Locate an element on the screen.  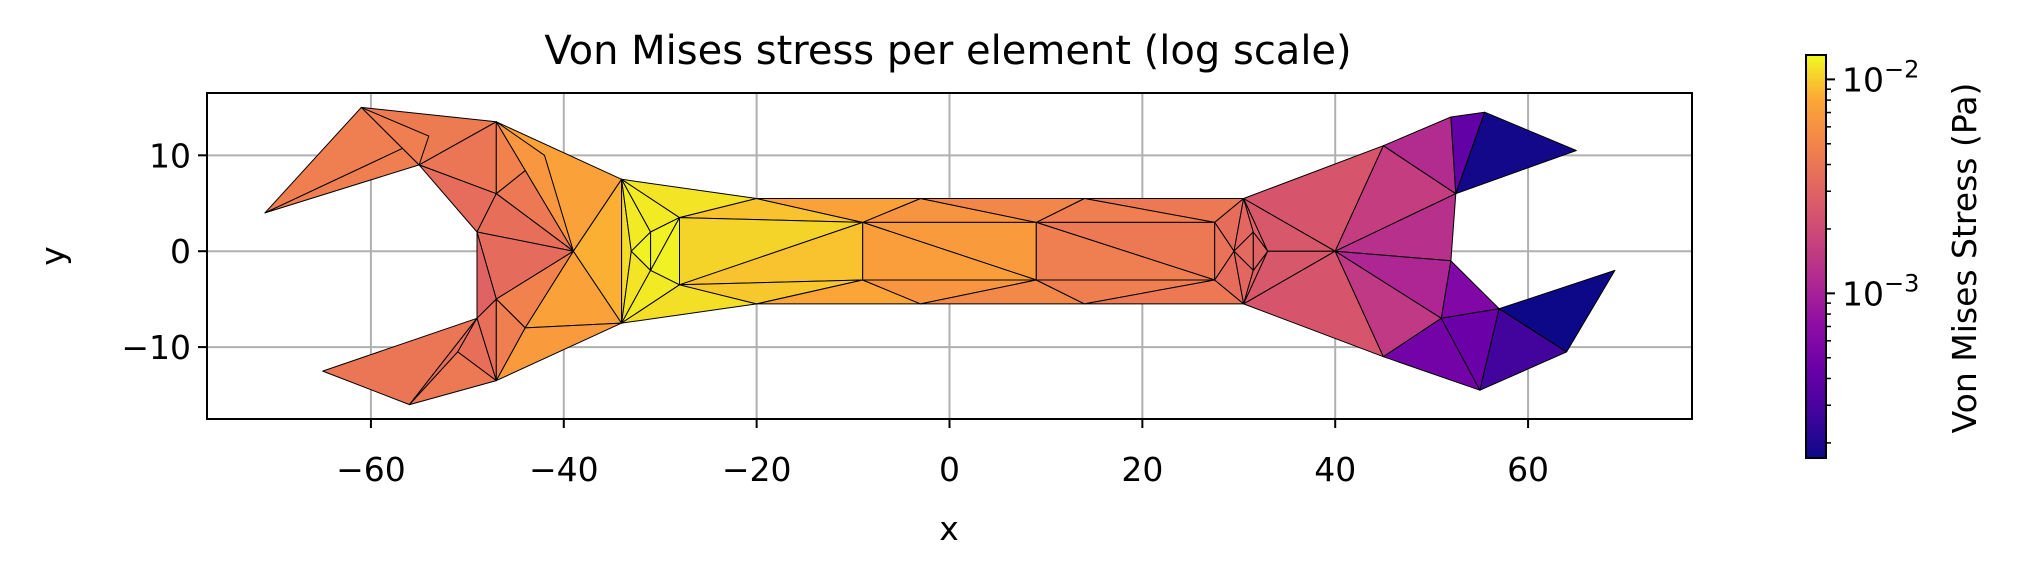
x-tick-label: 60 is located at coordinates (1528, 469).